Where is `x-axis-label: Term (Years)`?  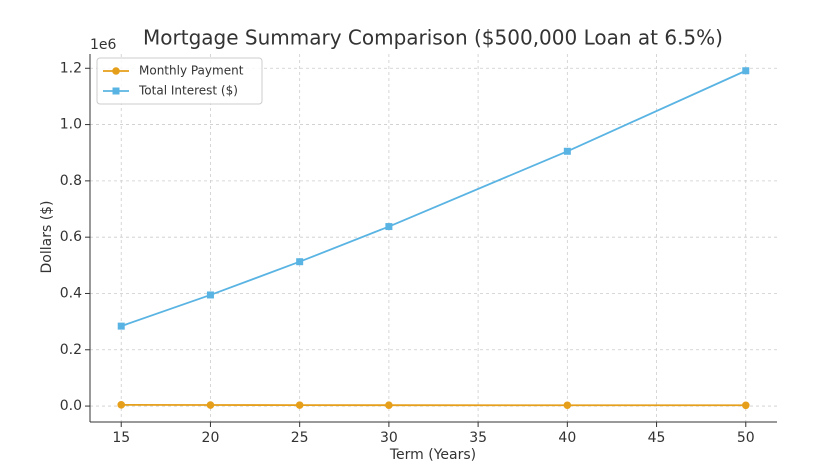
x-axis-label: Term (Years) is located at coordinates (432, 455).